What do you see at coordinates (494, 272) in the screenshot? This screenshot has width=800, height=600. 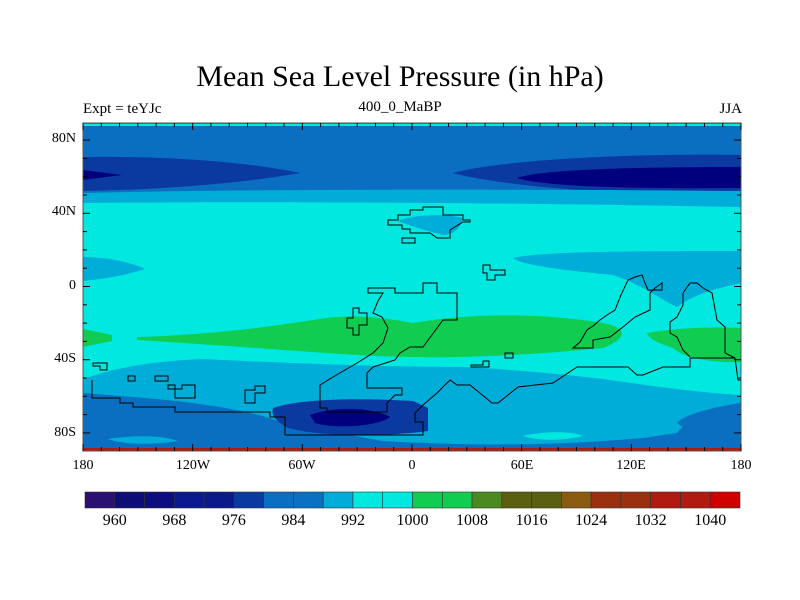 I see `coastline-island-b` at bounding box center [494, 272].